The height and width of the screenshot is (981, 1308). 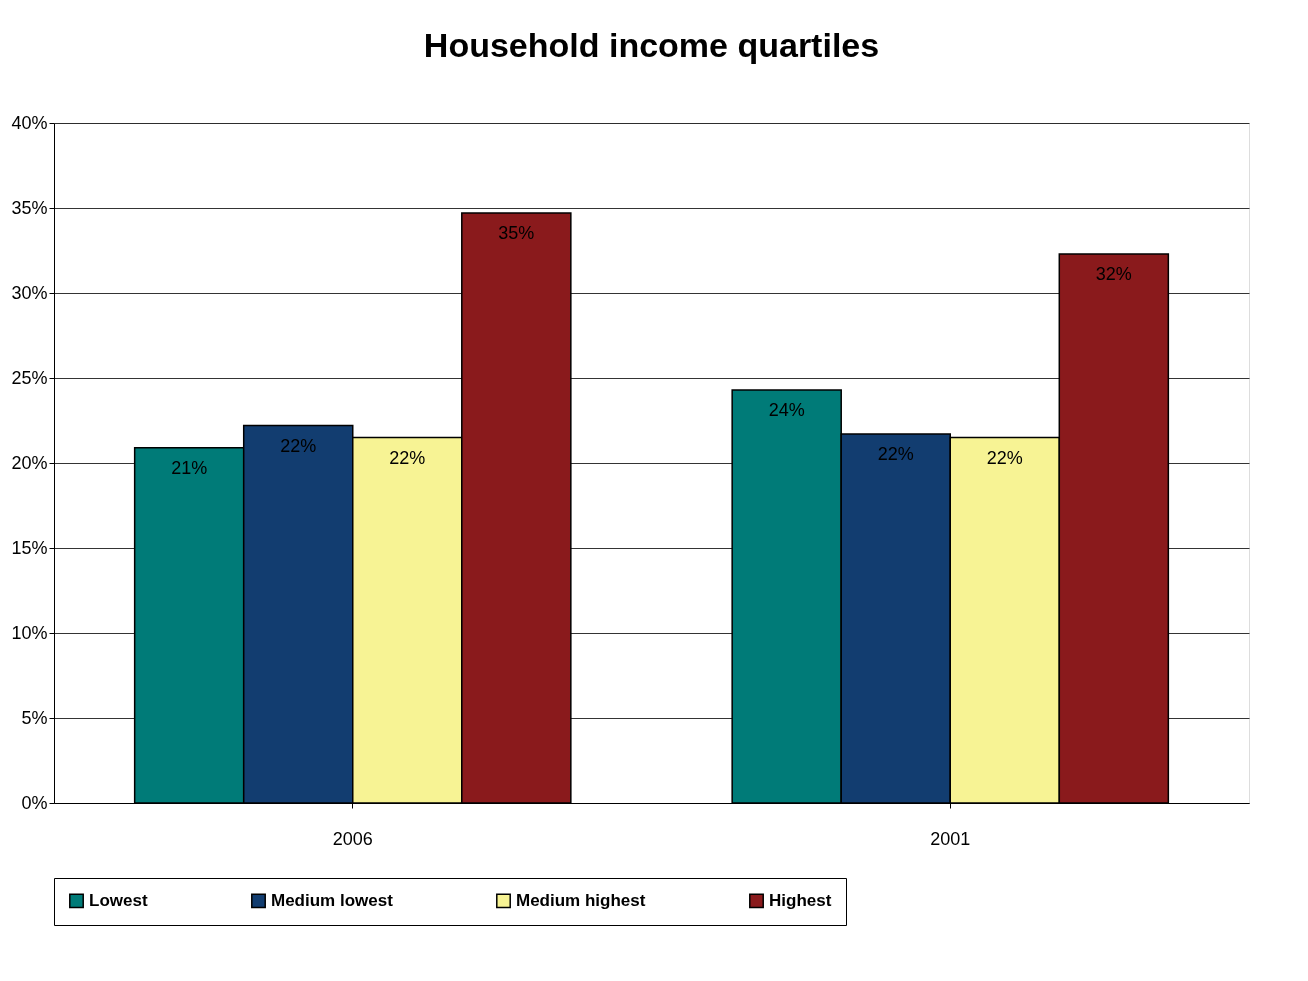 What do you see at coordinates (786, 409) in the screenshot?
I see `data-label: 24%` at bounding box center [786, 409].